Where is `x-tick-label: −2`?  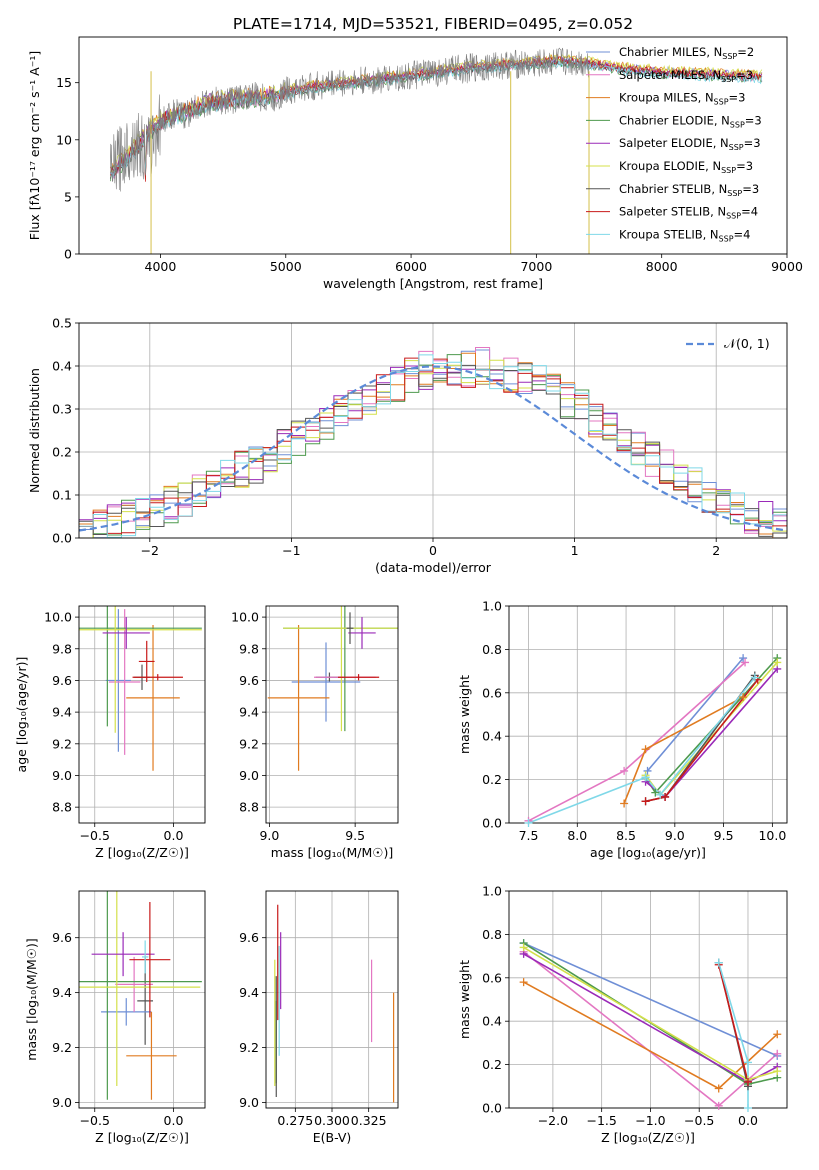 x-tick-label: −2 is located at coordinates (150, 550).